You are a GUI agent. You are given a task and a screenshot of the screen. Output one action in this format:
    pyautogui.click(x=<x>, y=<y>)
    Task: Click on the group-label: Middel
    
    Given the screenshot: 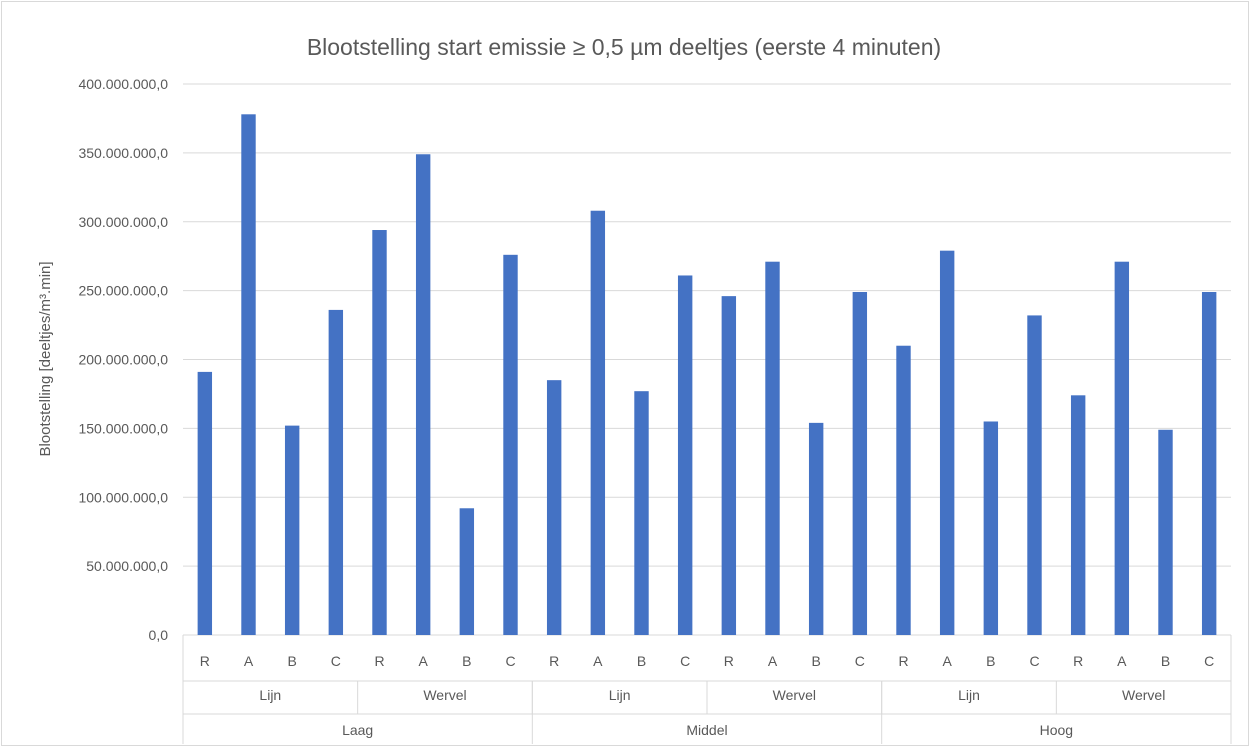 What is the action you would take?
    pyautogui.click(x=706, y=730)
    